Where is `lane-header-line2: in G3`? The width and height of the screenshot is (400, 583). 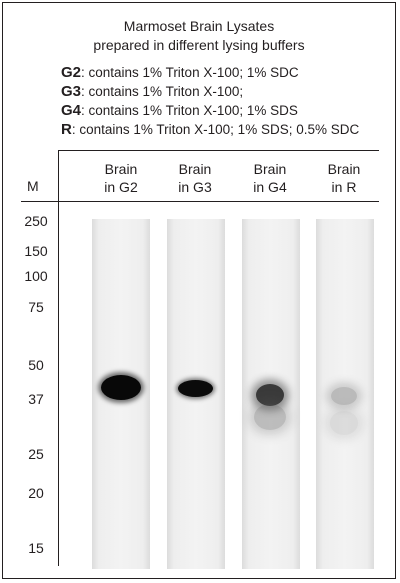
lane-header-line2: in G3 is located at coordinates (195, 187).